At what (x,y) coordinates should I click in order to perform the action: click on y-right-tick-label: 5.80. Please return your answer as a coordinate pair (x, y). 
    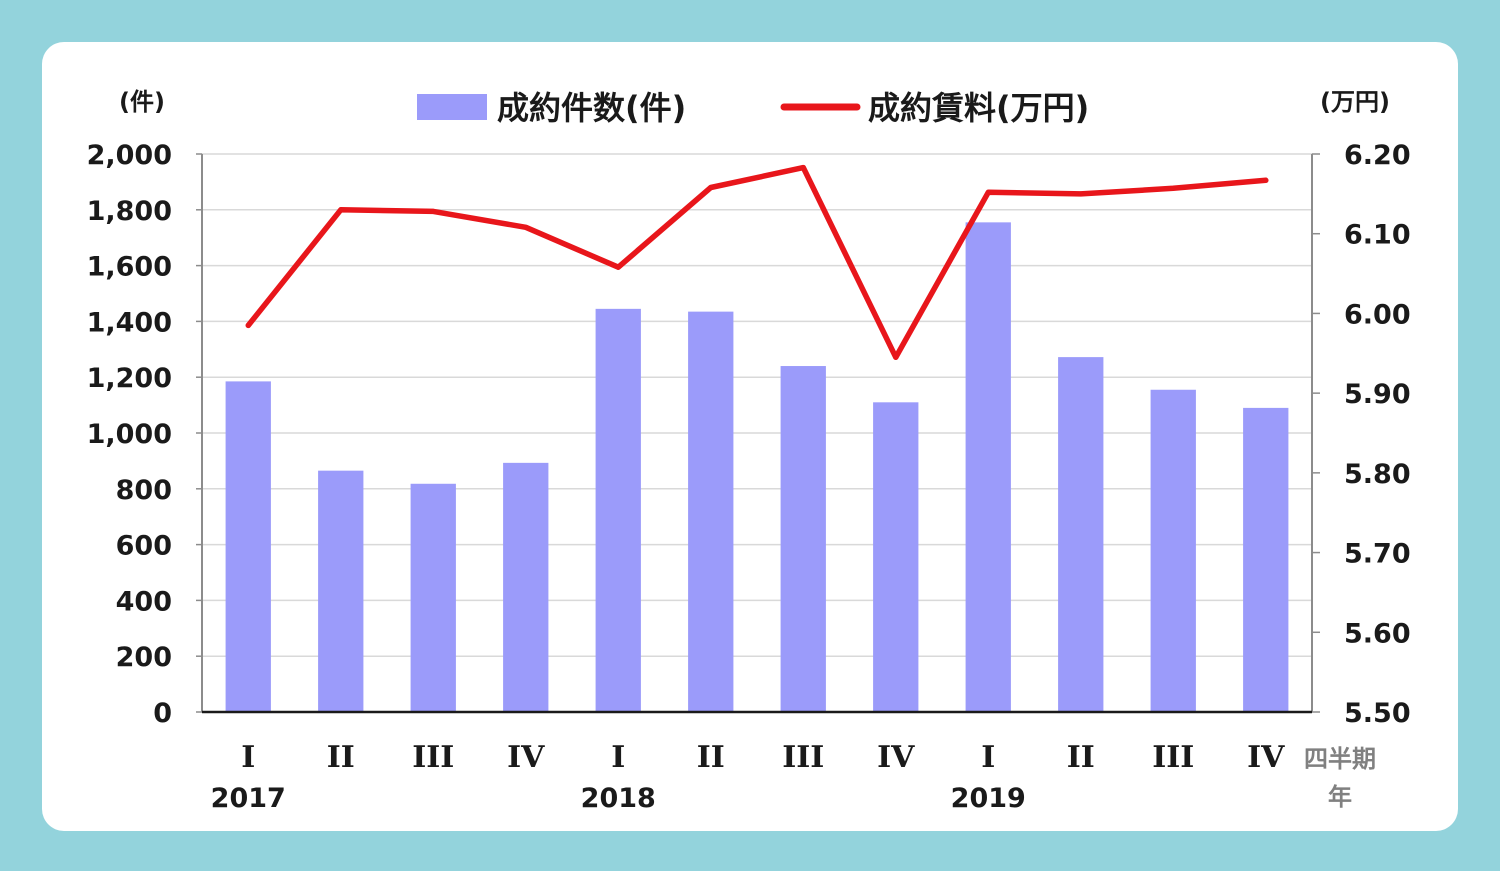
    Looking at the image, I should click on (1377, 474).